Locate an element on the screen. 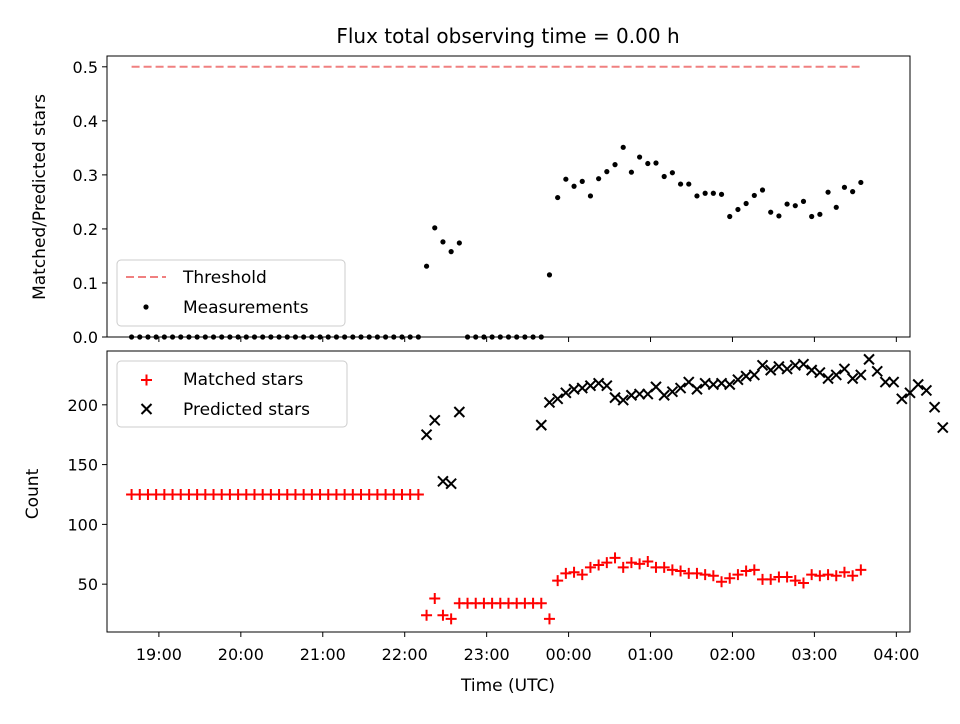 Image resolution: width=960 pixels, height=724 pixels. bottom-y-tick-label: 50 is located at coordinates (88, 584).